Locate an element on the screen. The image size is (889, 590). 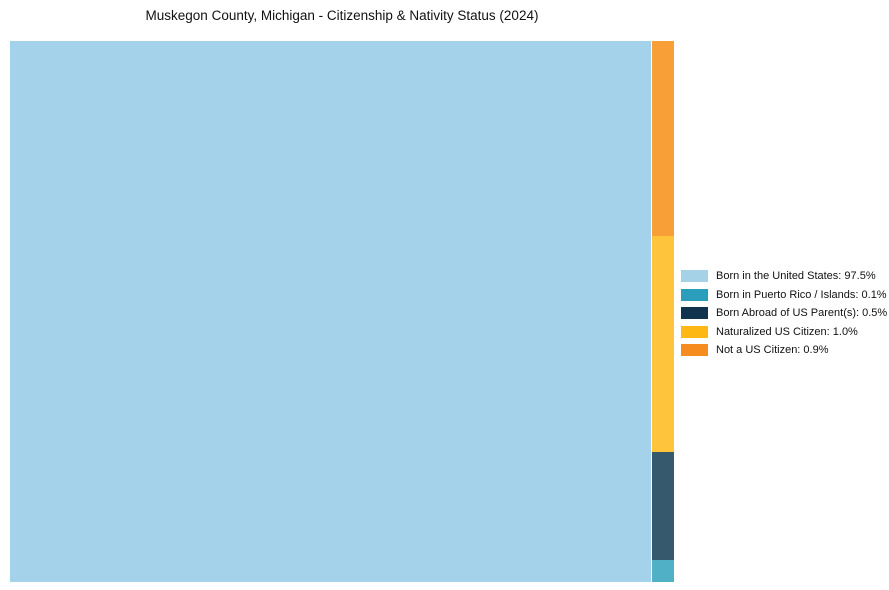
legend-item-born-in-puerto-rico-islands: Born in Puerto Rico / Islands: 0.1% is located at coordinates (784, 295).